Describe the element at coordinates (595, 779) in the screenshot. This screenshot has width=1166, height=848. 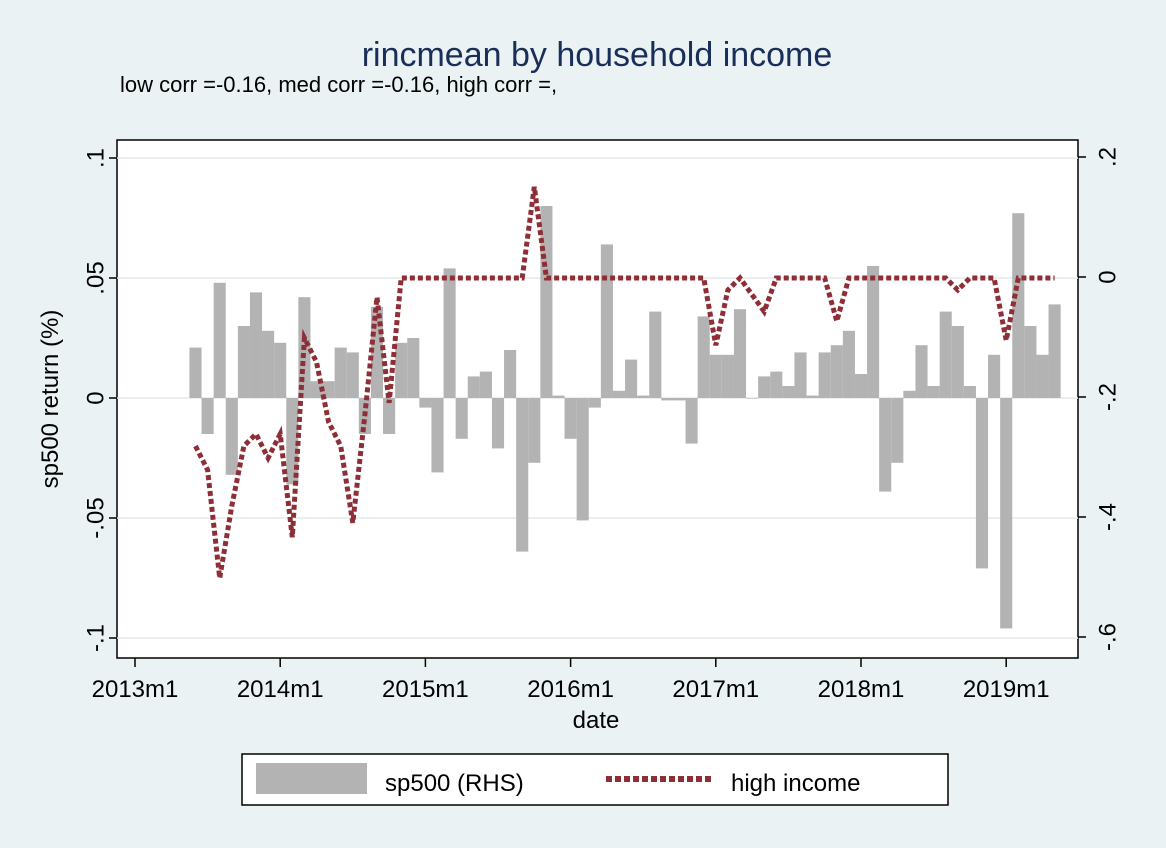
I see `legend: sp500 (RHS) high income` at that location.